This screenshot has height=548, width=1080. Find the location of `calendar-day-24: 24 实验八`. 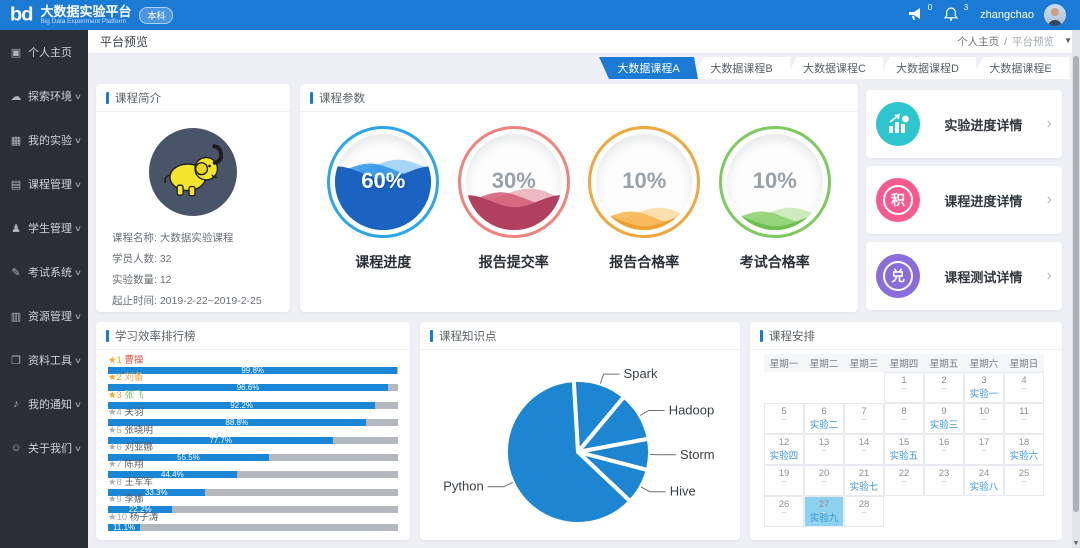

calendar-day-24: 24 实验八 is located at coordinates (984, 480).